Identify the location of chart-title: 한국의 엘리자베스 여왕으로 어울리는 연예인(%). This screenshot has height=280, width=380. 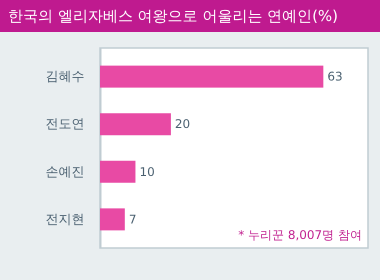
(173, 16).